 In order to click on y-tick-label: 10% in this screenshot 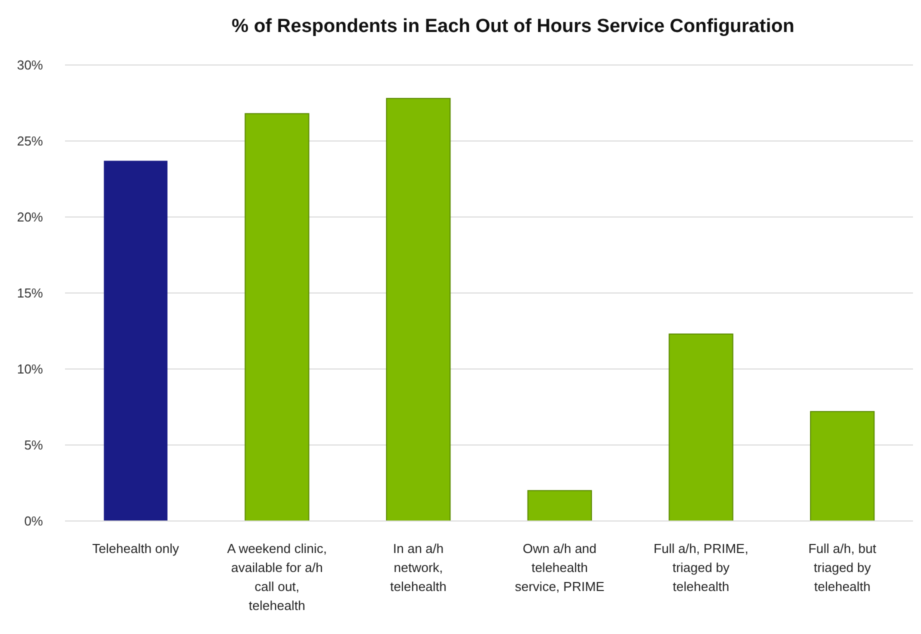, I will do `click(30, 369)`.